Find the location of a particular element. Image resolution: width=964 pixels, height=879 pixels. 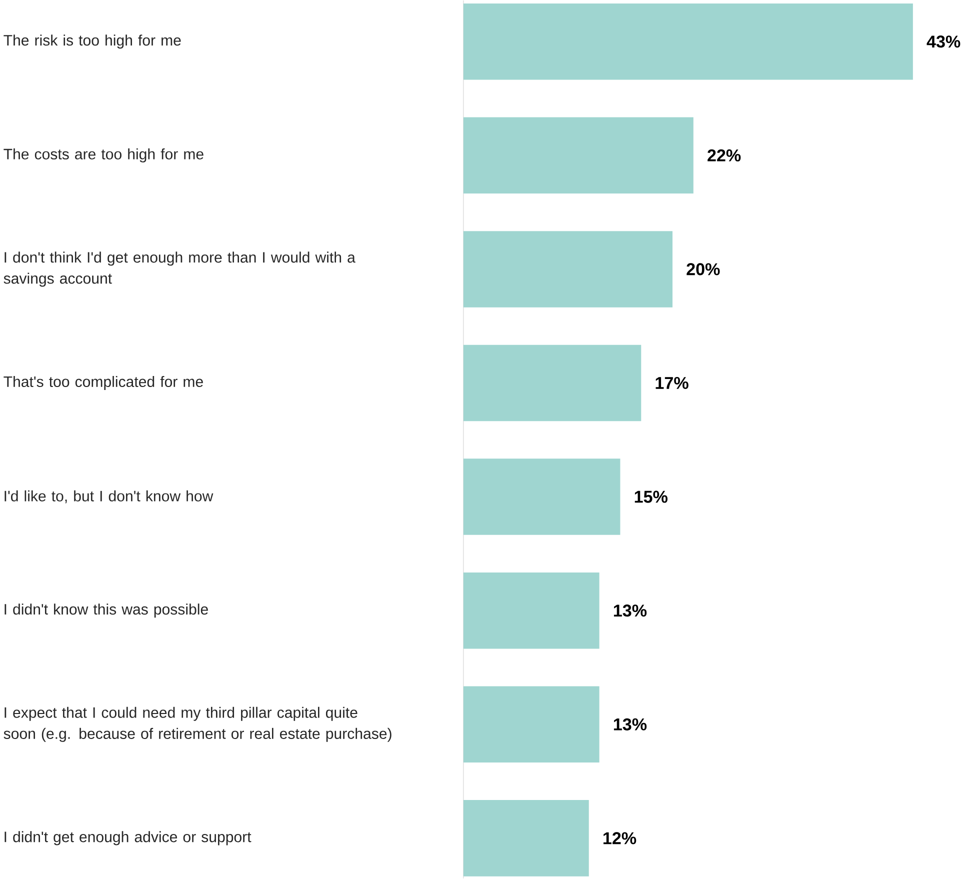

data-label: 17% is located at coordinates (672, 383).